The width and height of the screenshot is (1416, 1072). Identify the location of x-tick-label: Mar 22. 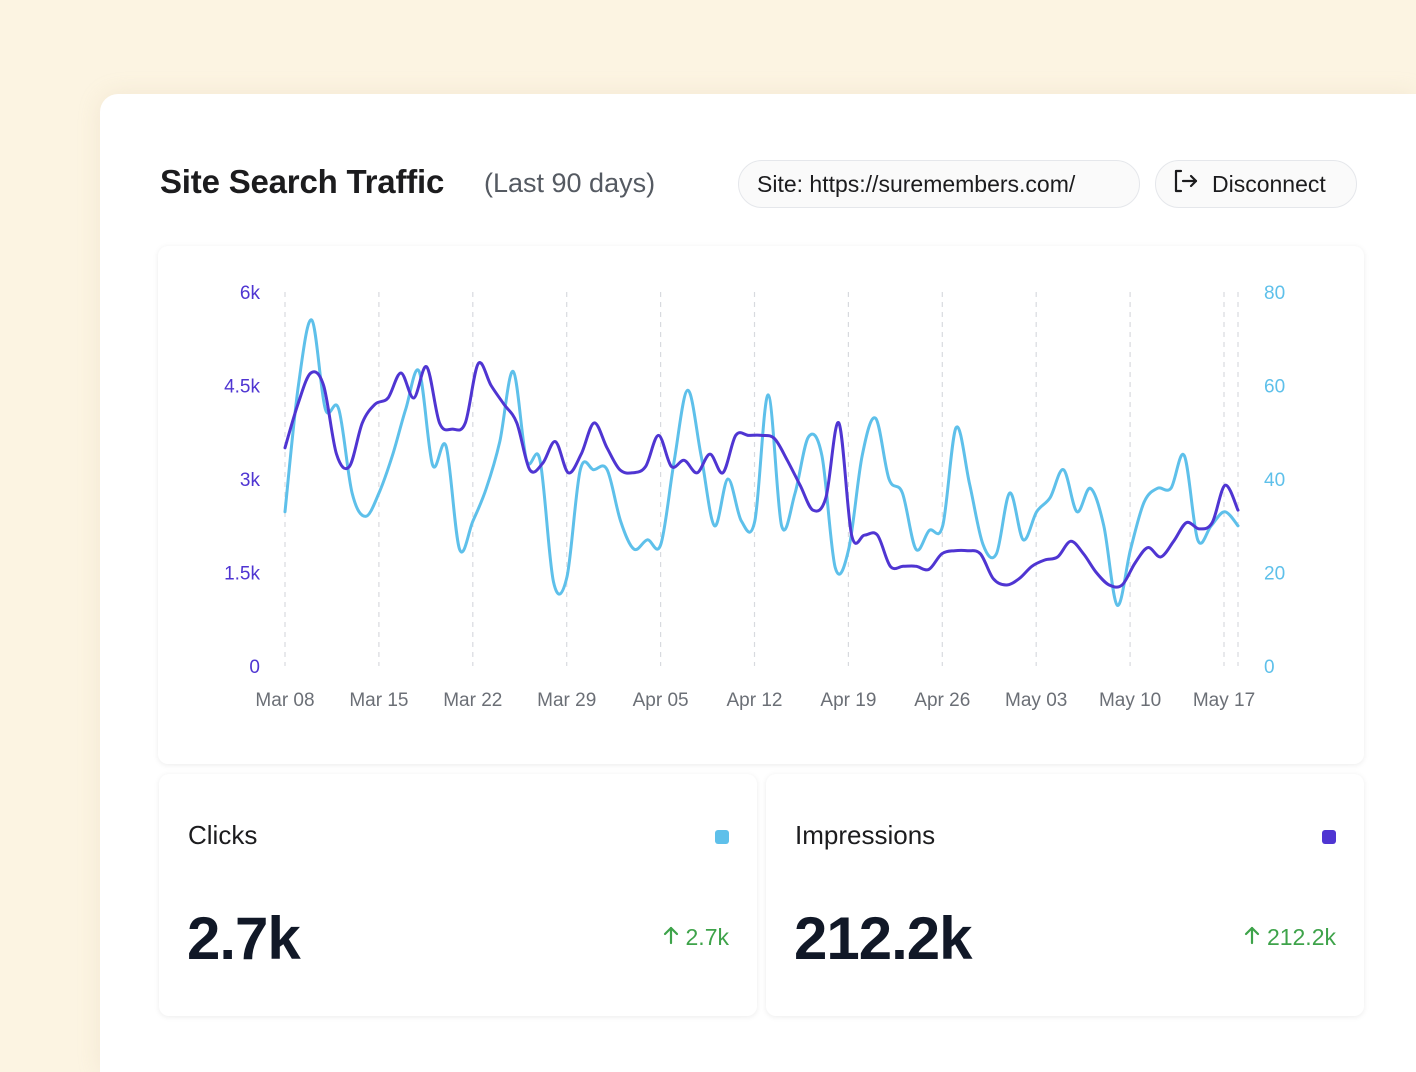
(472, 700).